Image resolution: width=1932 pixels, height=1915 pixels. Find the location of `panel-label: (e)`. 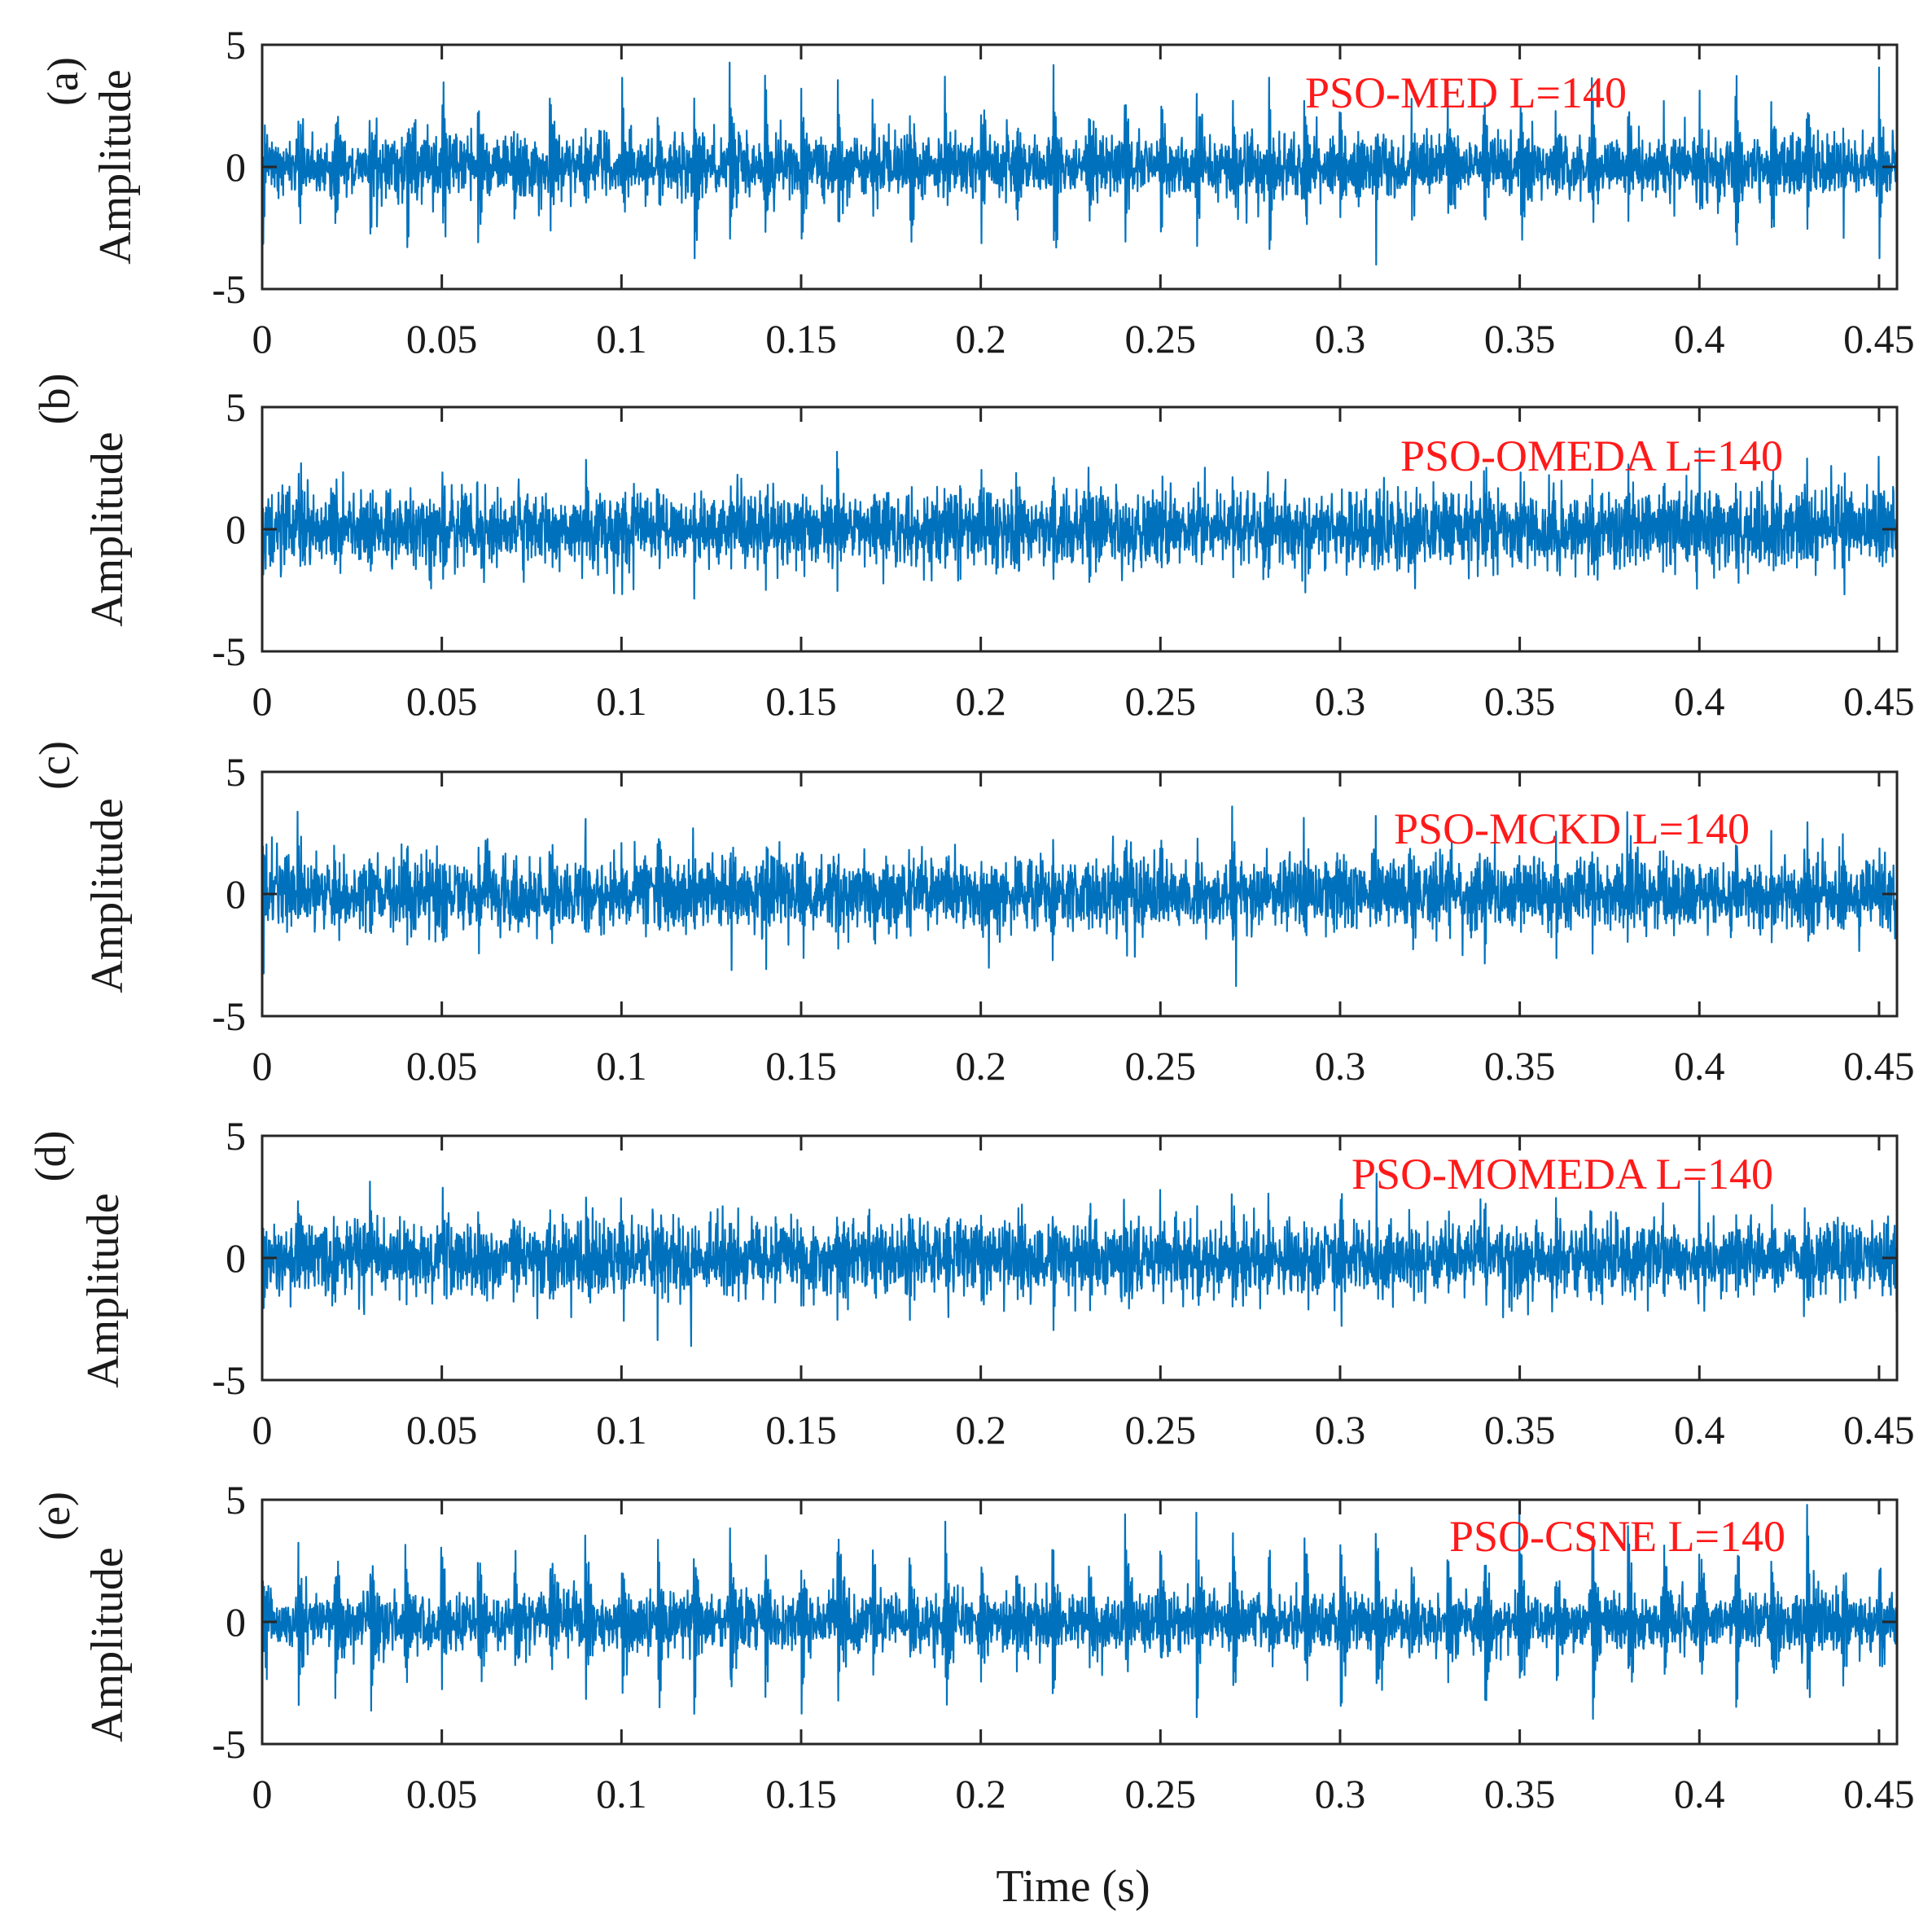

panel-label: (e) is located at coordinates (54, 1516).